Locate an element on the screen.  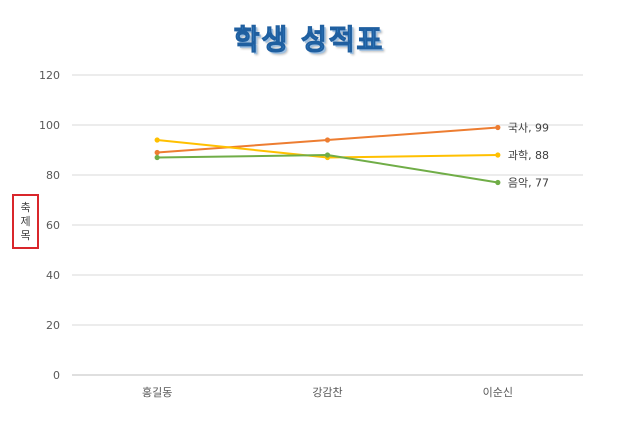
y-axis-title-char: 목 is located at coordinates (25, 235).